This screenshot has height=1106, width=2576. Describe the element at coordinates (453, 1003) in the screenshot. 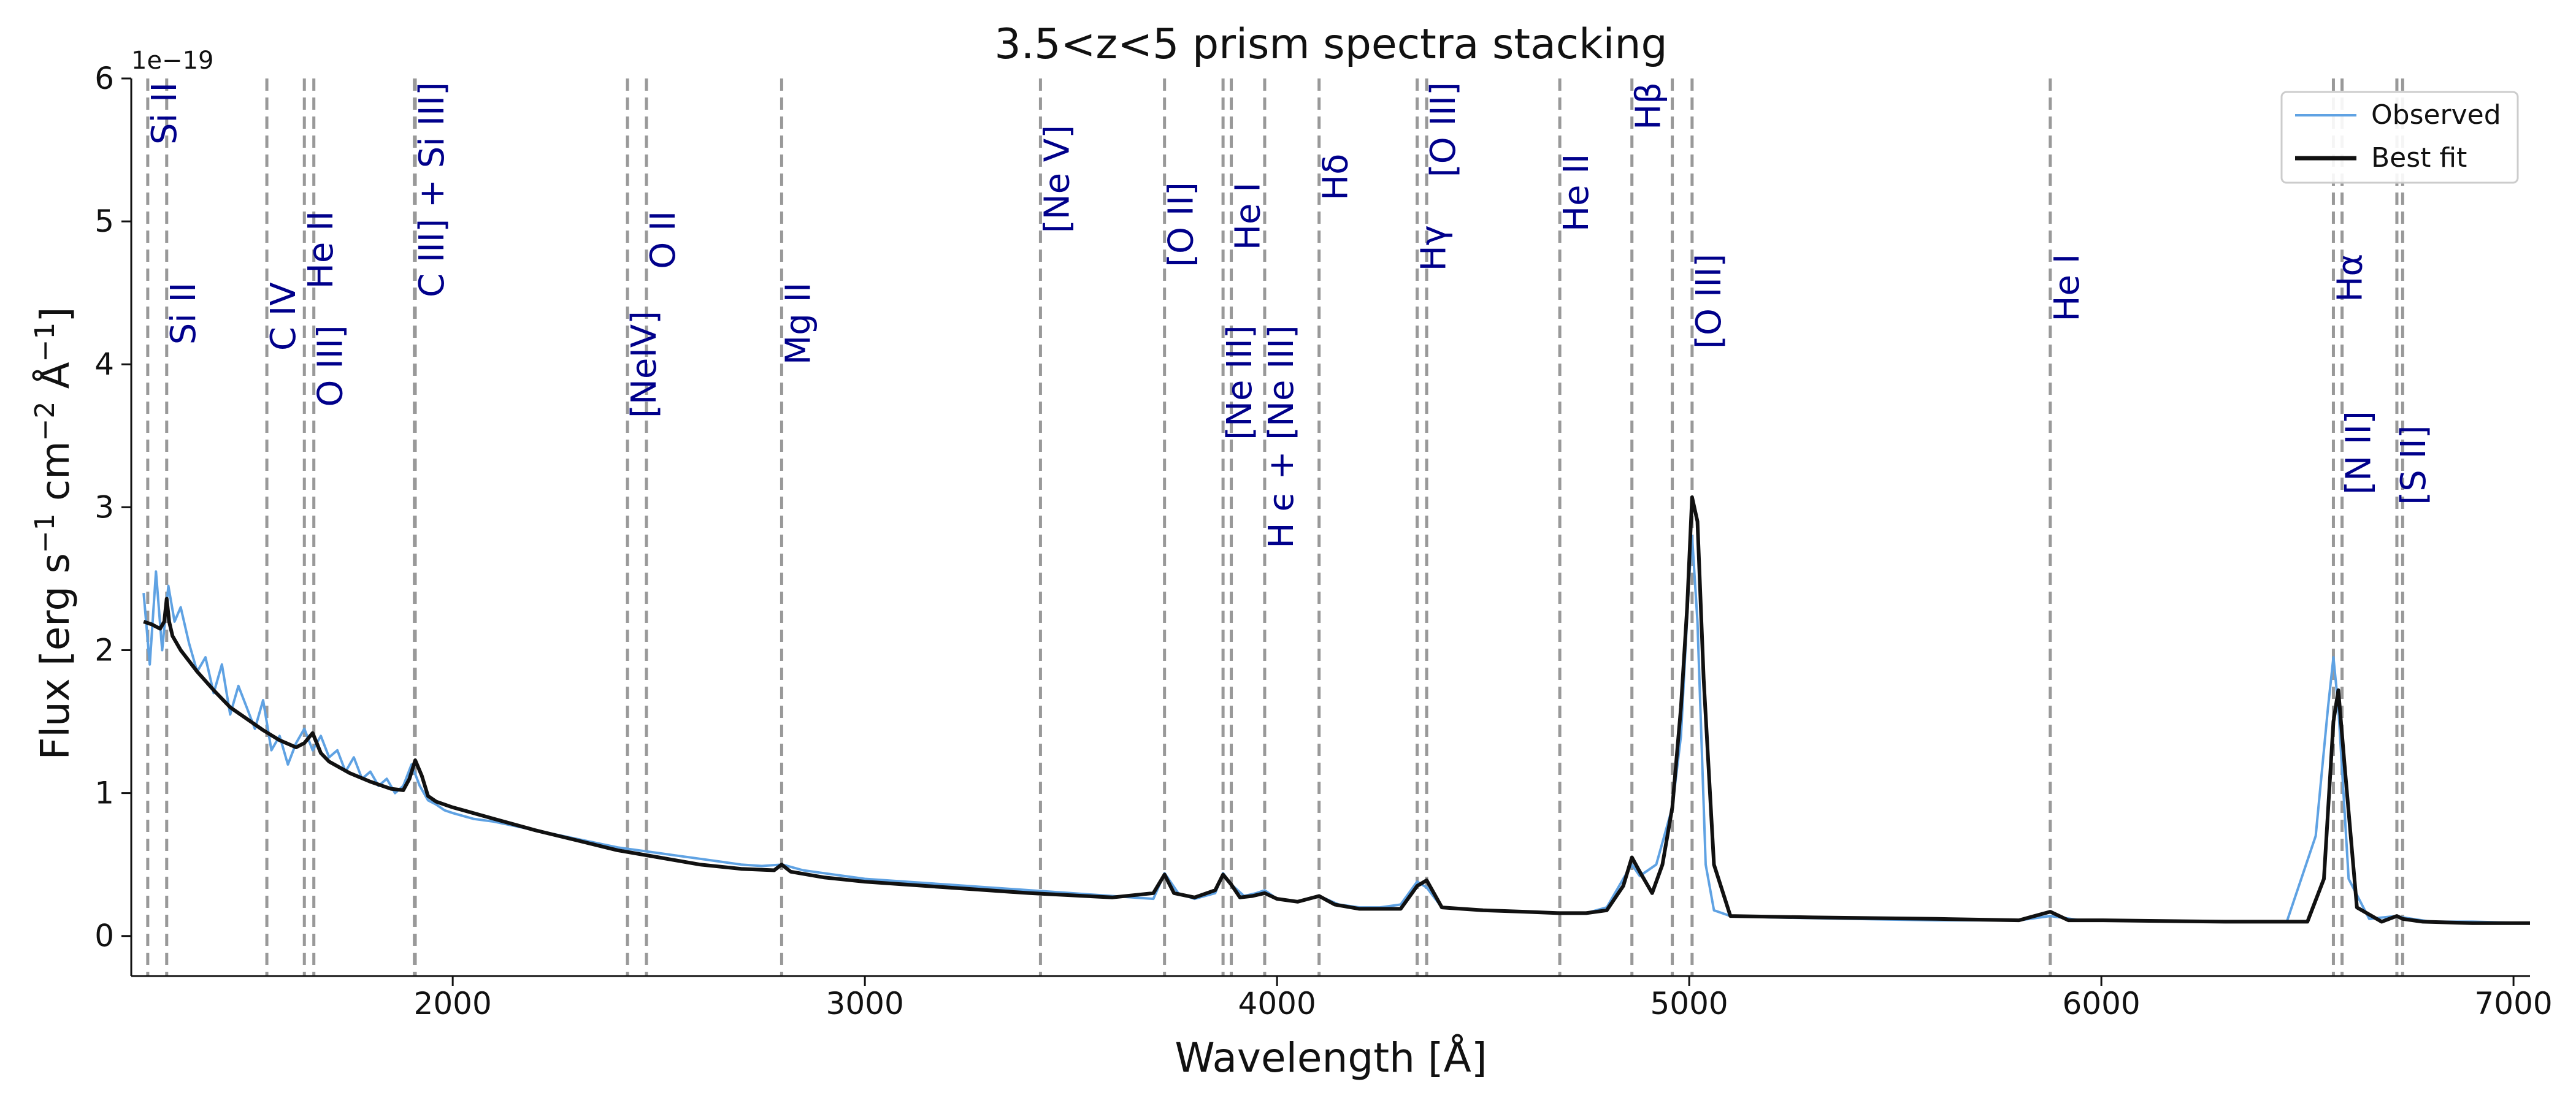

I see `x-tick-label: 2000` at that location.